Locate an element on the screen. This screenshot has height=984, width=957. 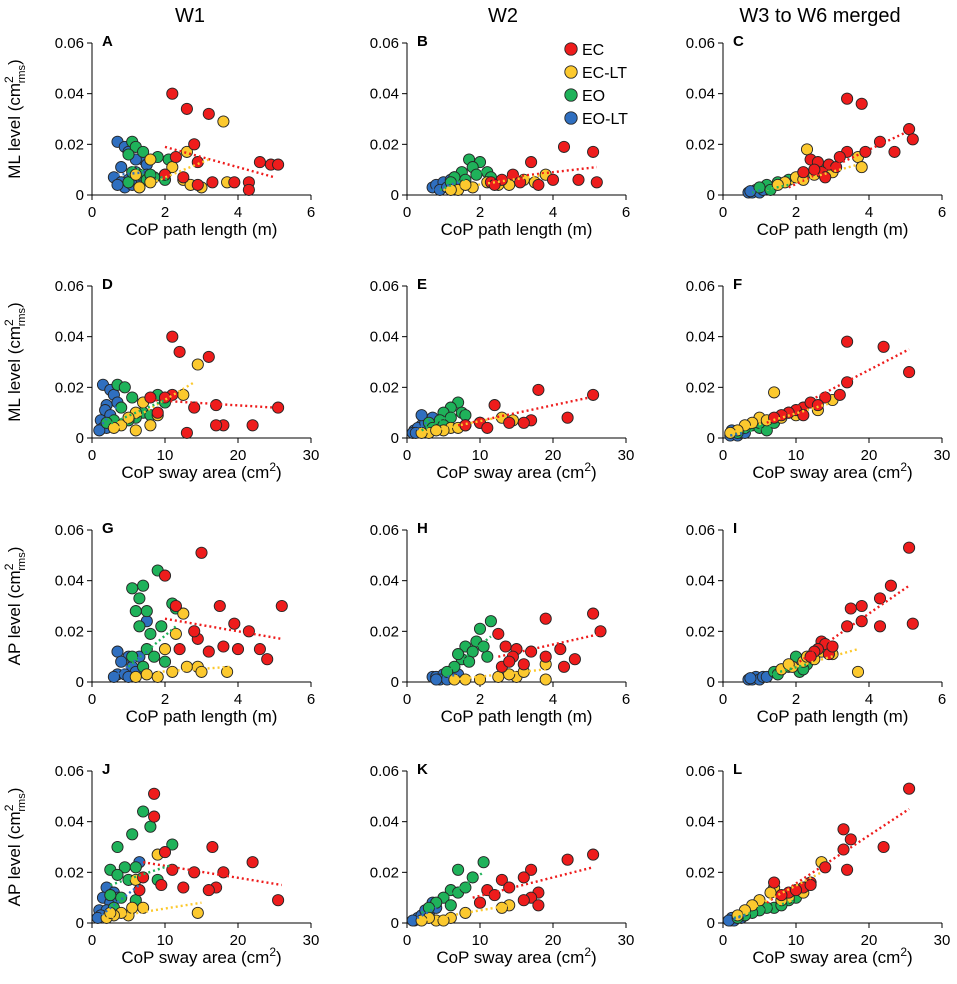
panel-label: K is located at coordinates (422, 769).